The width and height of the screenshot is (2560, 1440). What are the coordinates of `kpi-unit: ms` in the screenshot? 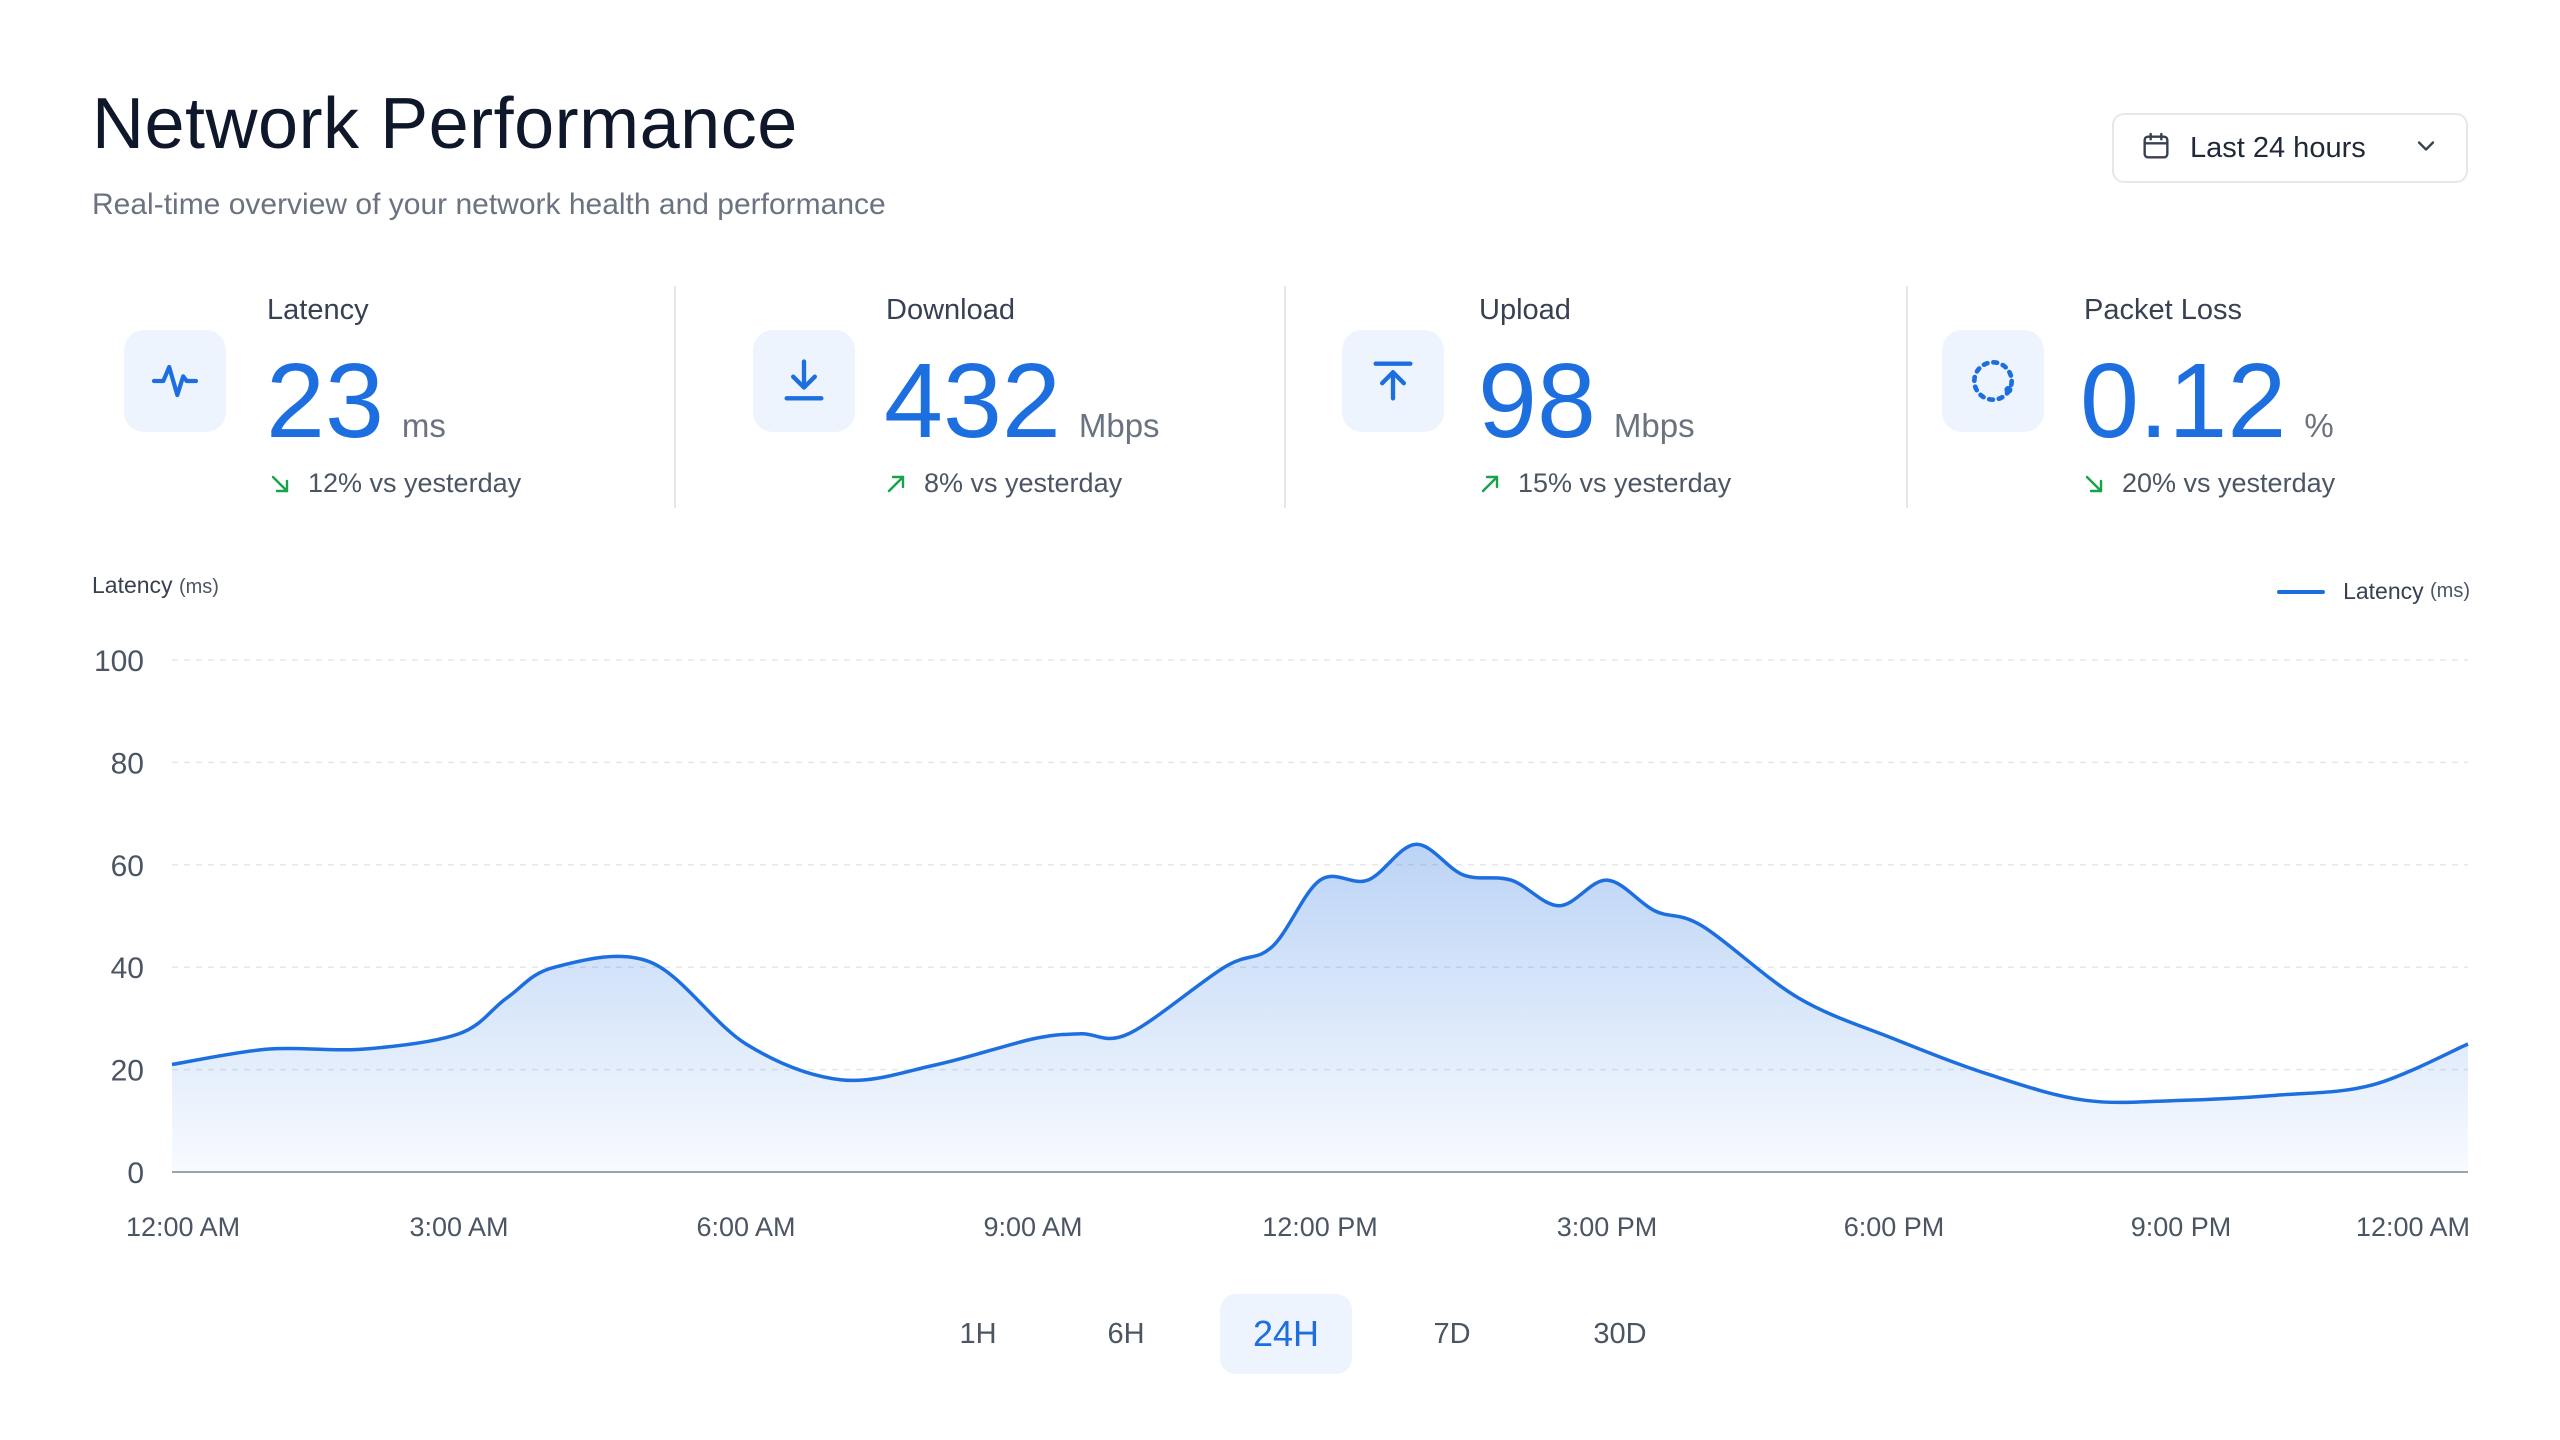 It's located at (423, 425).